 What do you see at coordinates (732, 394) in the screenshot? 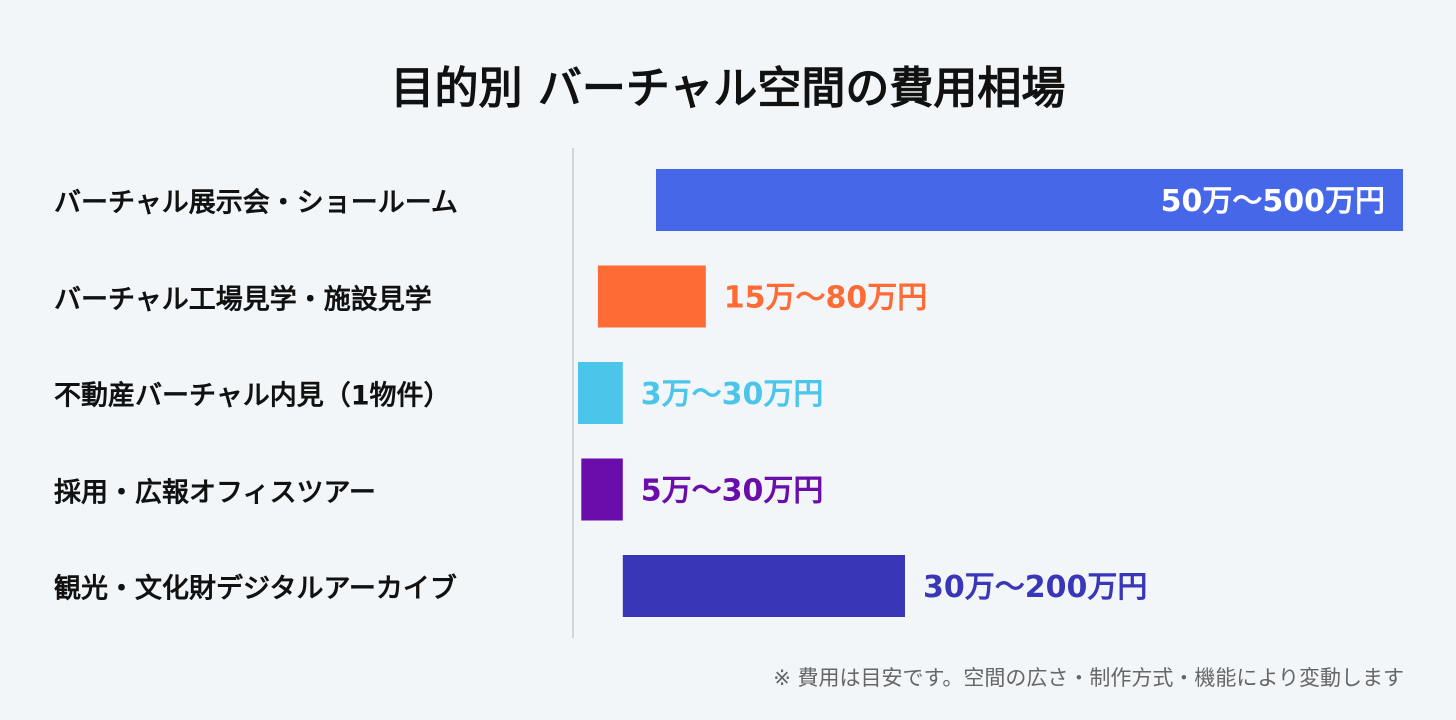
I see `data-label: 3万〜30万円` at bounding box center [732, 394].